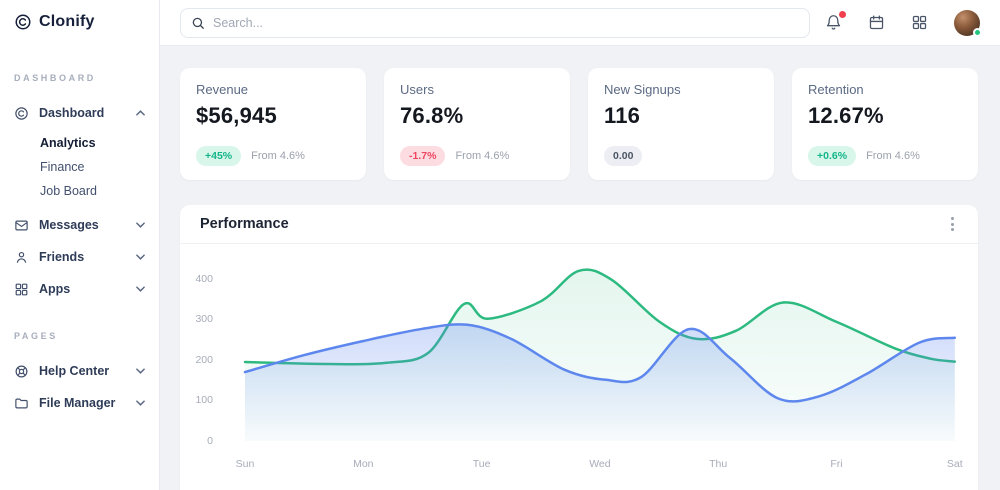 This screenshot has width=1000, height=490. I want to click on stat-value: 76.8%, so click(432, 115).